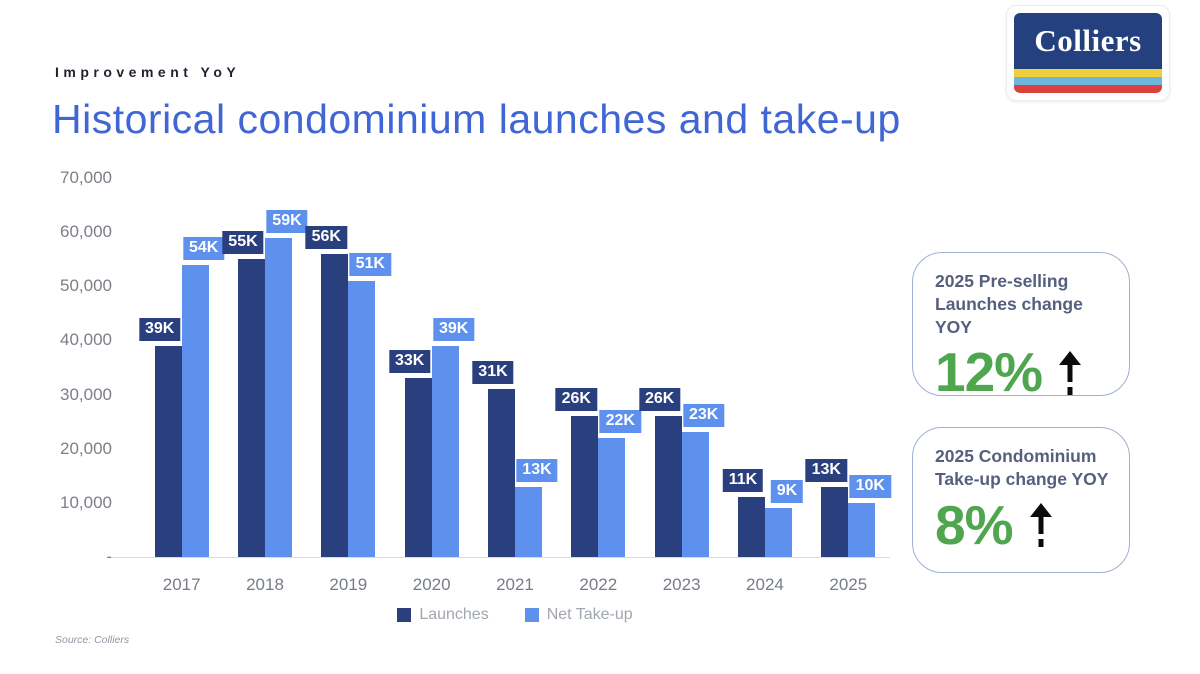 The image size is (1200, 674). I want to click on kicker-label: Improvement YoY, so click(148, 72).